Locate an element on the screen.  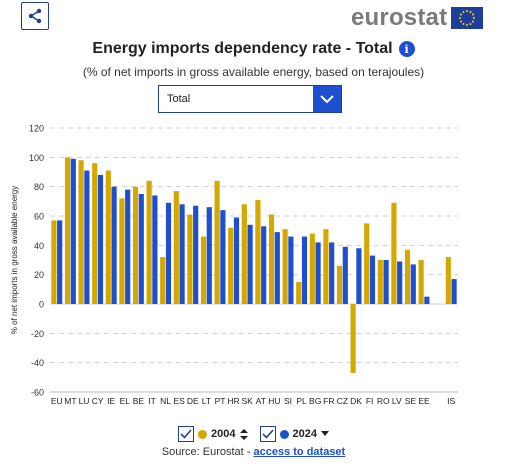
bar-2024-nl is located at coordinates (168, 253).